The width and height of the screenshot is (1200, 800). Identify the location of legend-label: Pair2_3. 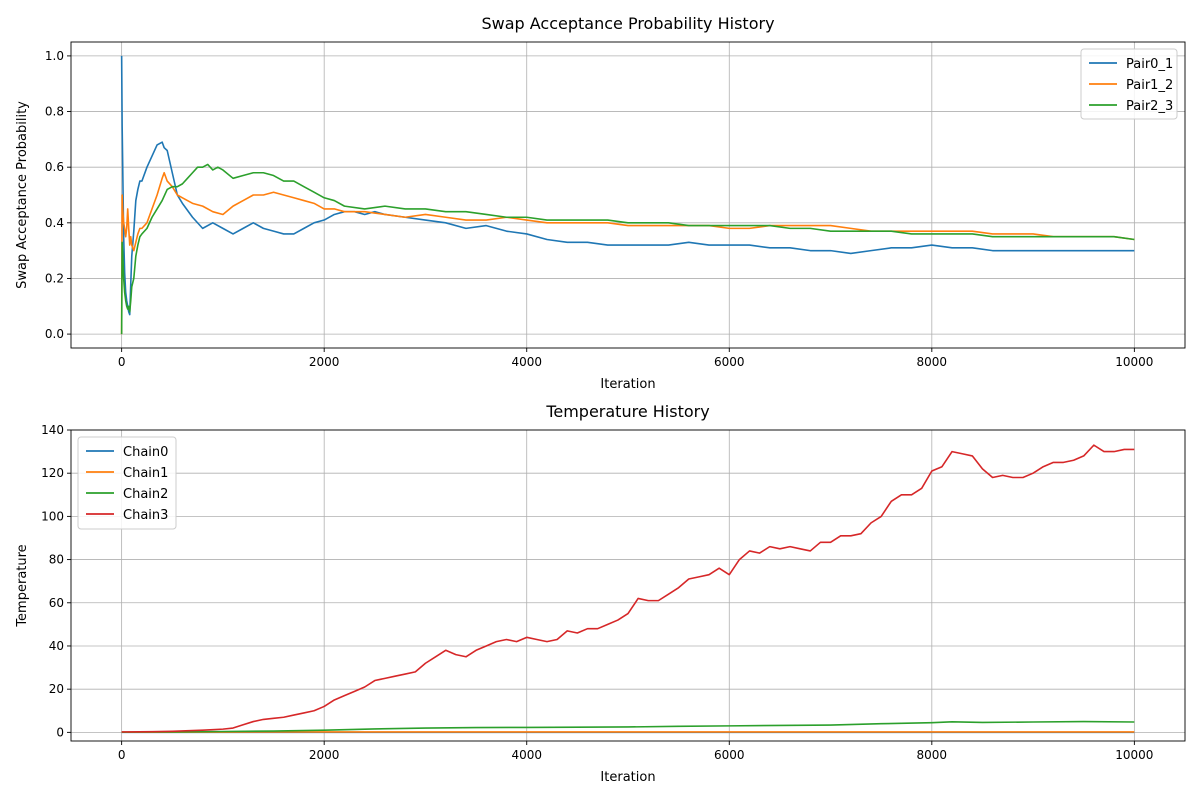
(1149, 106).